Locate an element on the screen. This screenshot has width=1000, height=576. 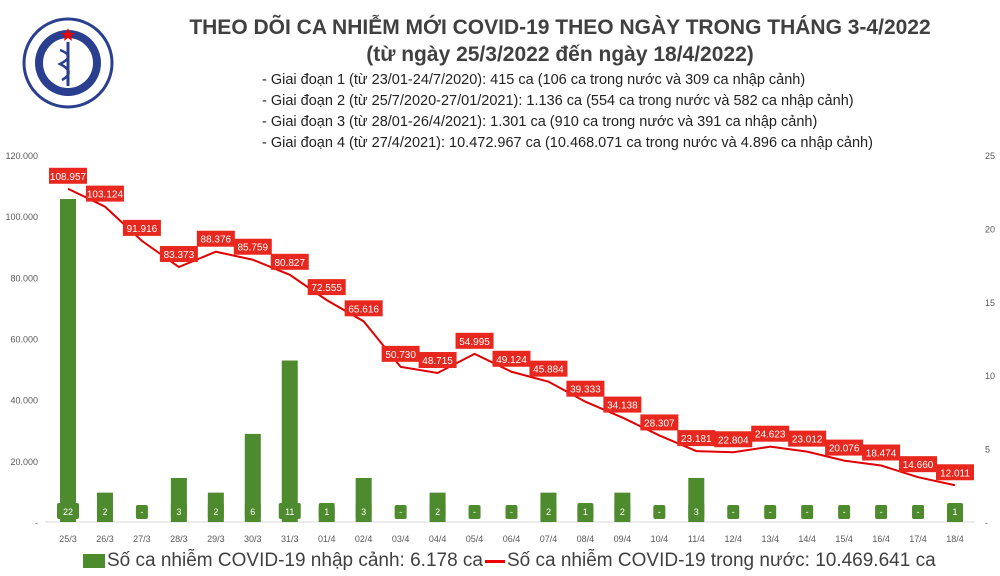
line-label: 54.995 is located at coordinates (474, 342).